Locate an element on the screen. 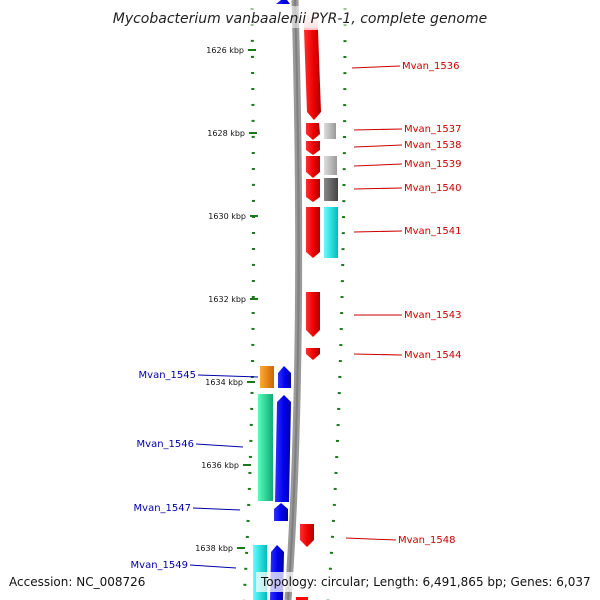 This screenshot has height=600, width=600. kbp-tick-label: 1628 kbp is located at coordinates (226, 133).